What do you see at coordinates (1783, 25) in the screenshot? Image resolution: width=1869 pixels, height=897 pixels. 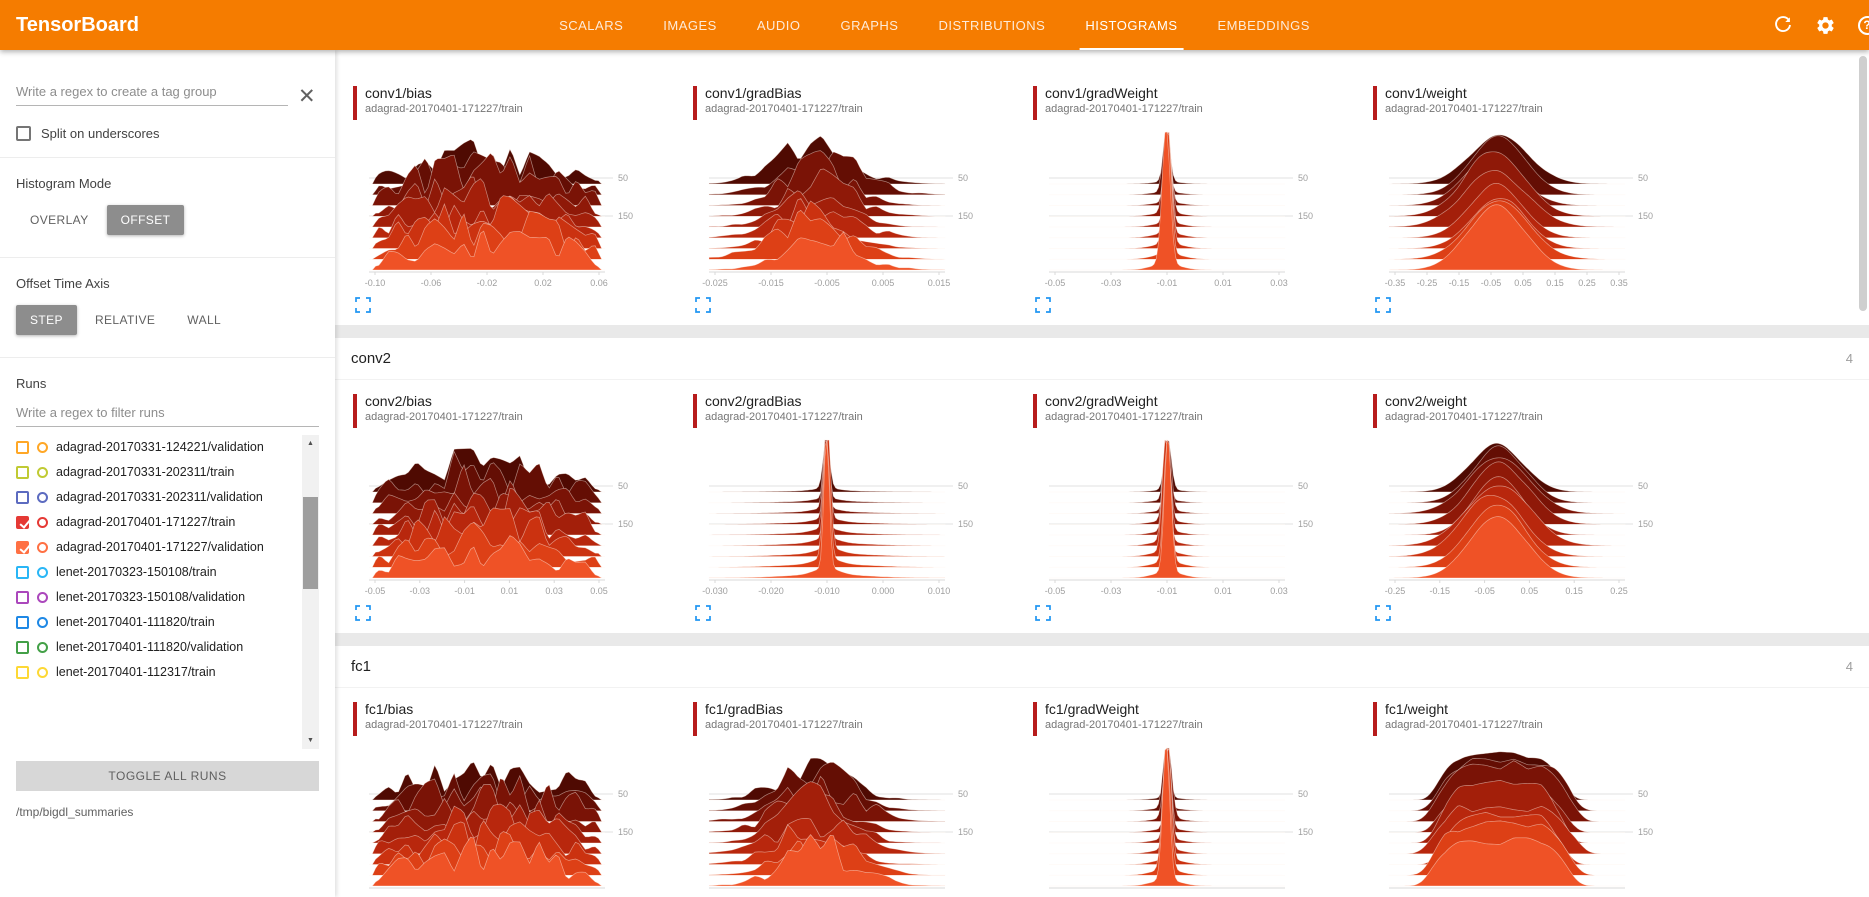 I see `refresh-icon` at bounding box center [1783, 25].